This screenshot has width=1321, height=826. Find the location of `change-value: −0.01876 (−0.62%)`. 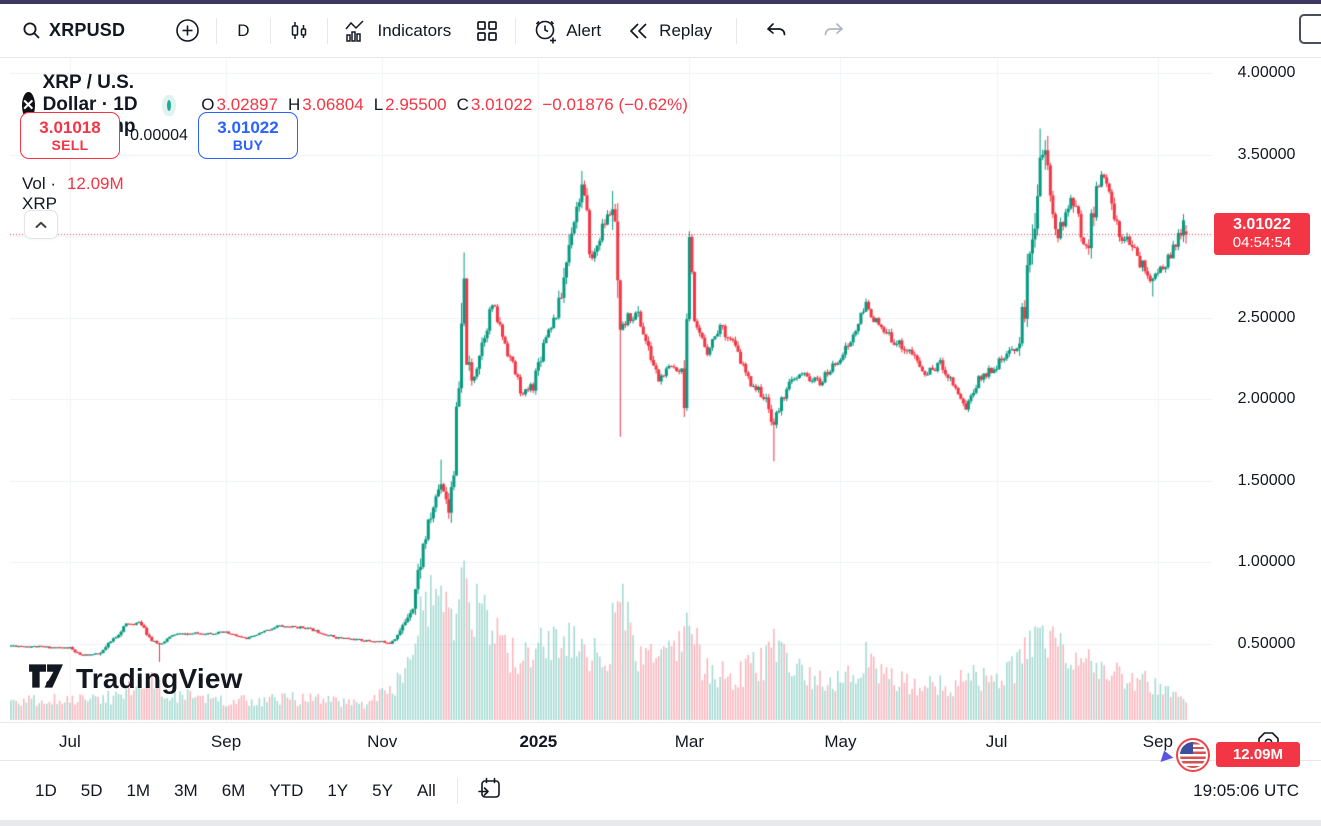

change-value: −0.01876 (−0.62%) is located at coordinates (615, 104).